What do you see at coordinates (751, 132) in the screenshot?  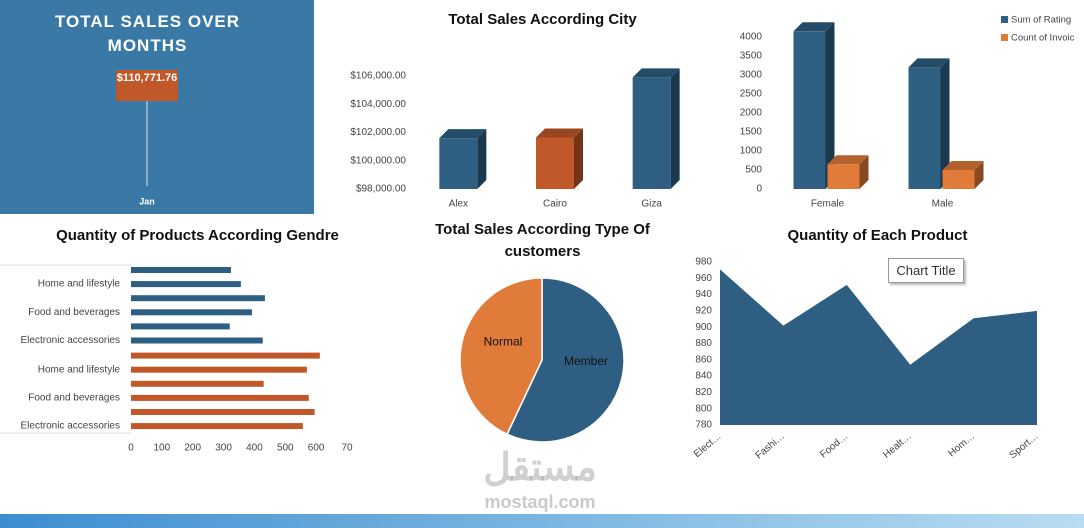 I see `y-tick-label: 1500` at bounding box center [751, 132].